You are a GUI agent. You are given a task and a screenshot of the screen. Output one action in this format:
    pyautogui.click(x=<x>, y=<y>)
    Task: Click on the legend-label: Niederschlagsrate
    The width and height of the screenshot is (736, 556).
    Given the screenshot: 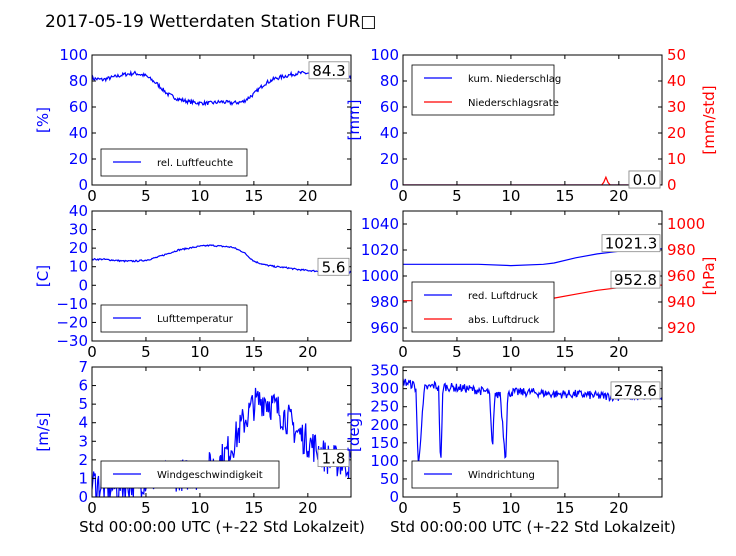 What is the action you would take?
    pyautogui.click(x=513, y=103)
    